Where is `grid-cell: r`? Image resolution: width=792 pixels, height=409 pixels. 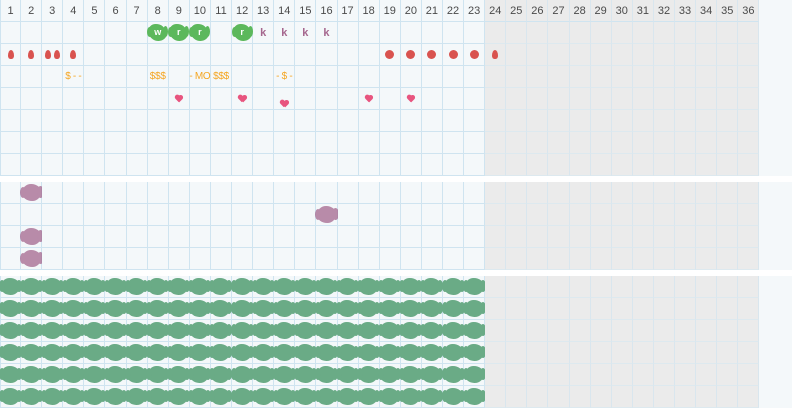 grid-cell: r is located at coordinates (200, 33).